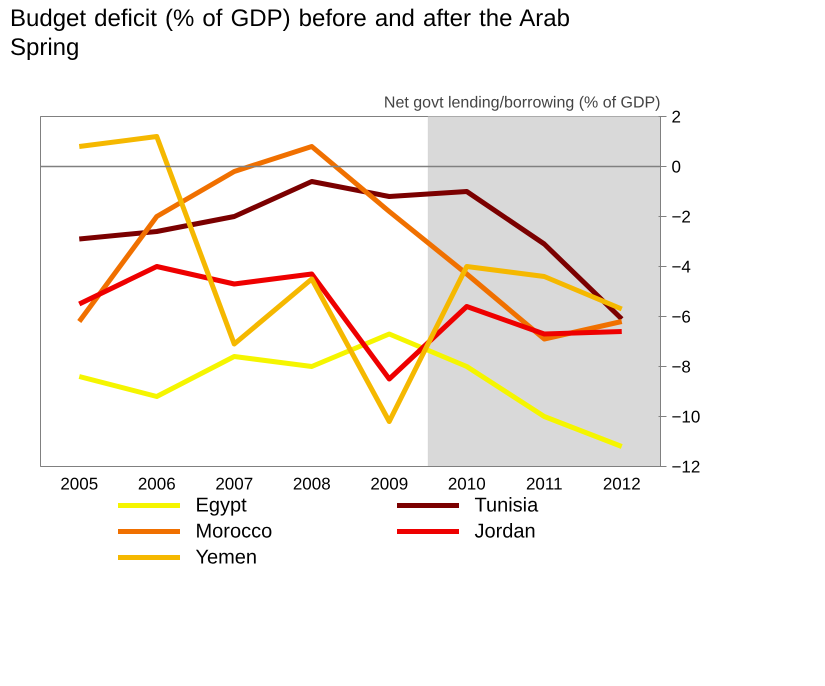  Describe the element at coordinates (686, 417) in the screenshot. I see `y-tick-label: −10` at that location.